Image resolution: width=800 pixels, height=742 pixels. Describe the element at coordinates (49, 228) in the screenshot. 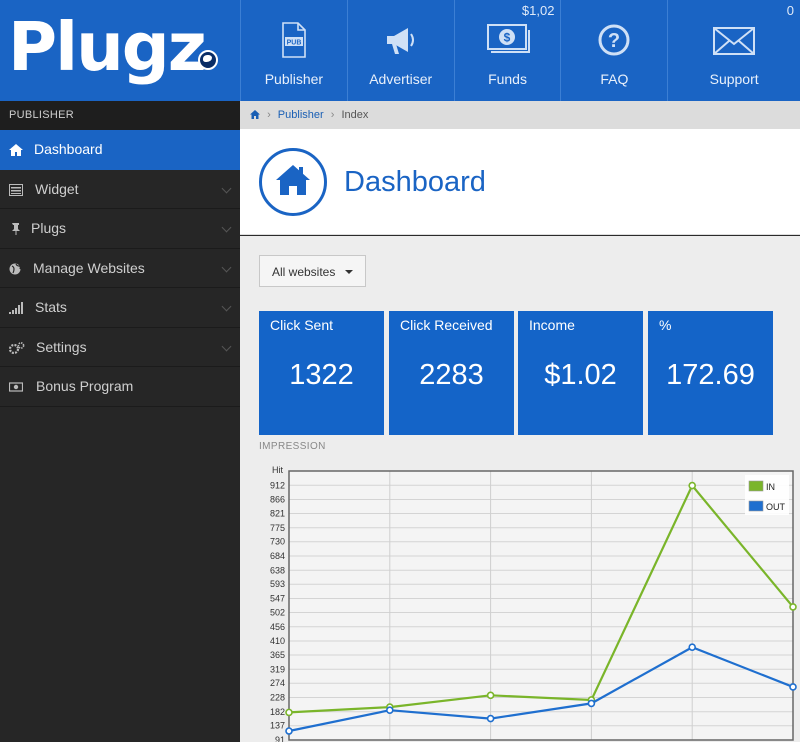

I see `sidebar-item-label: Plugs` at that location.